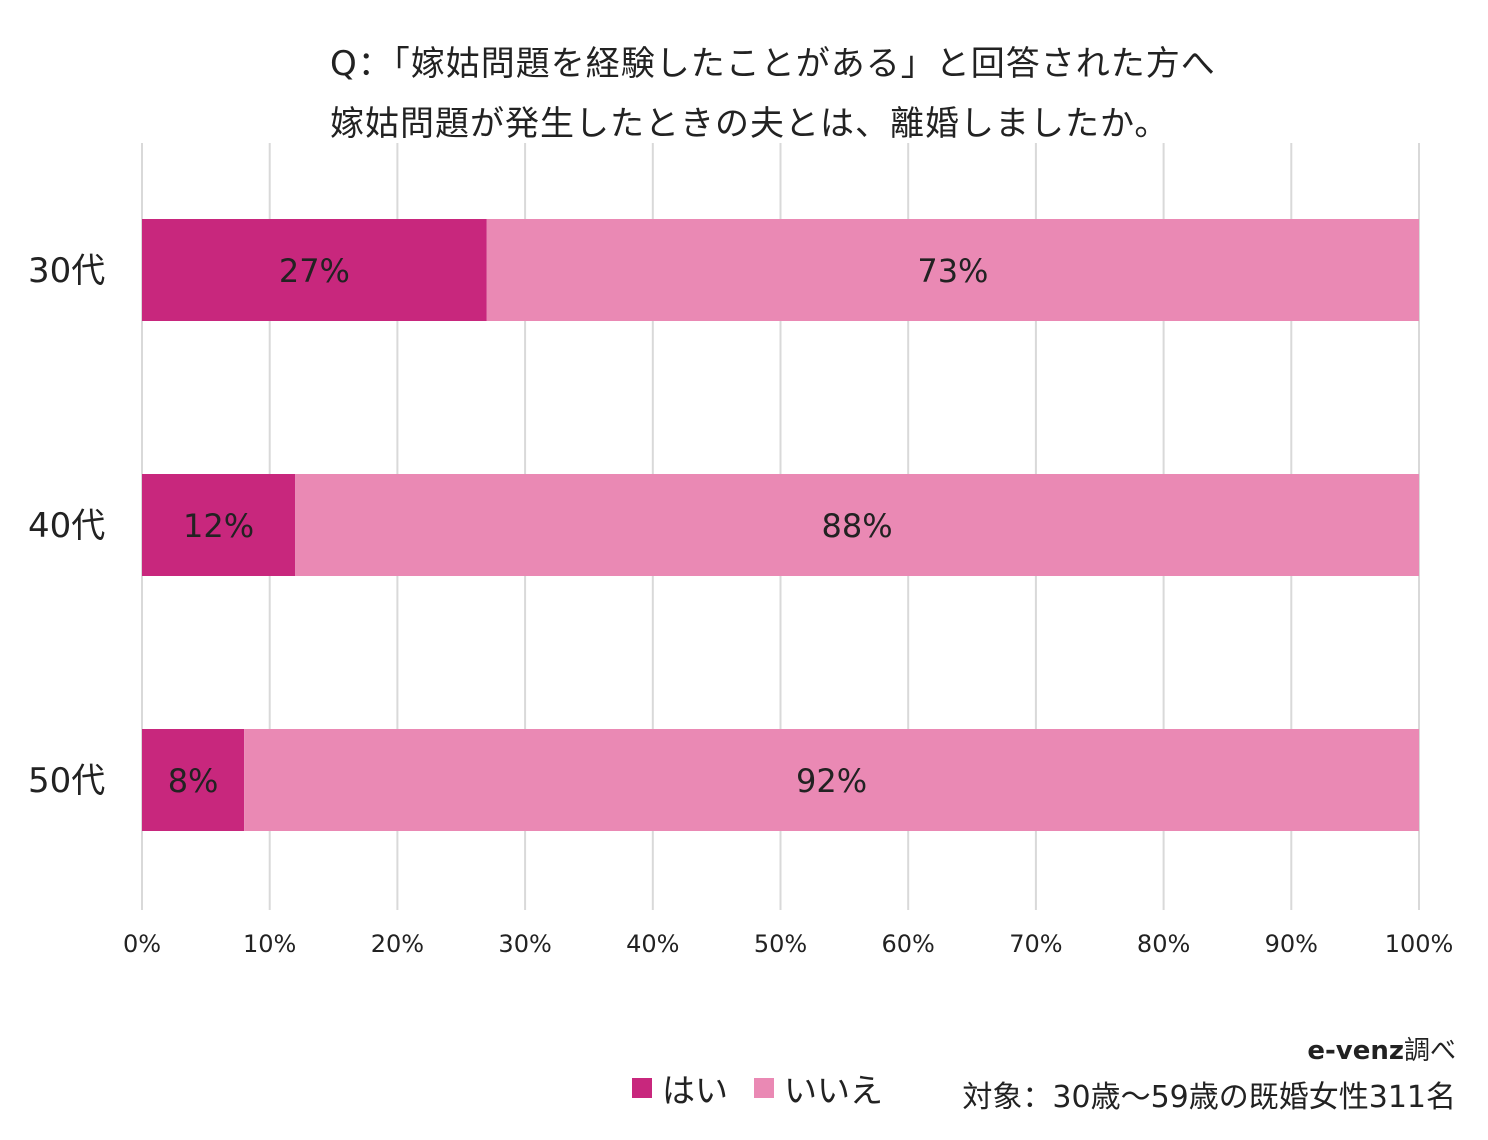 This screenshot has height=1140, width=1488. I want to click on data-label-yes-2: 8%, so click(193, 781).